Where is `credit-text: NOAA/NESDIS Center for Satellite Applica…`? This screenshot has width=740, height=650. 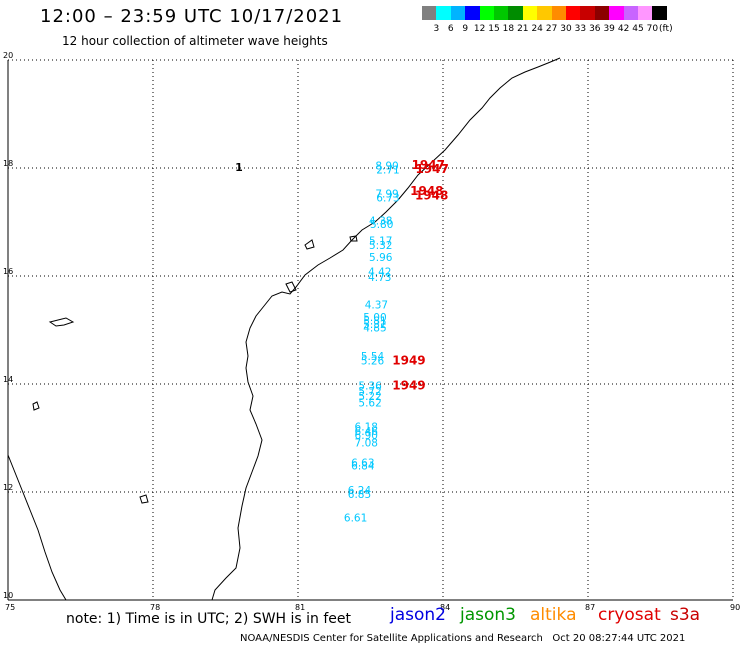 credit-text: NOAA/NESDIS Center for Satellite Applica… is located at coordinates (391, 638).